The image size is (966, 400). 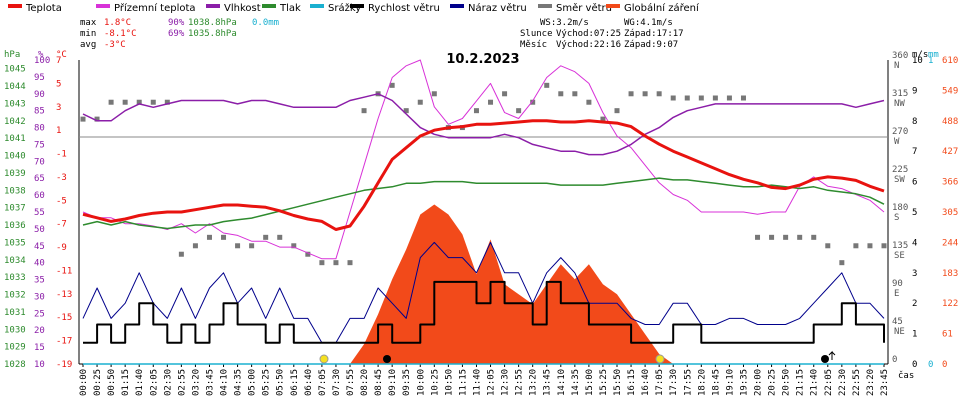 I want to click on series-line-rychlost-větru, so click(x=484, y=312).